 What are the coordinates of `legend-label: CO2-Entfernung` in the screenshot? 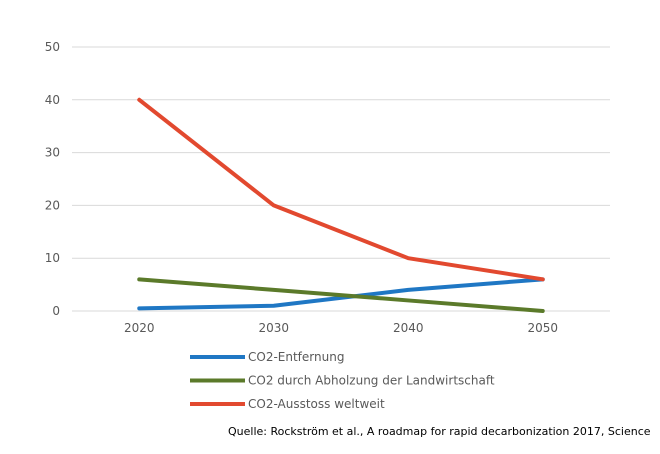 It's located at (296, 357).